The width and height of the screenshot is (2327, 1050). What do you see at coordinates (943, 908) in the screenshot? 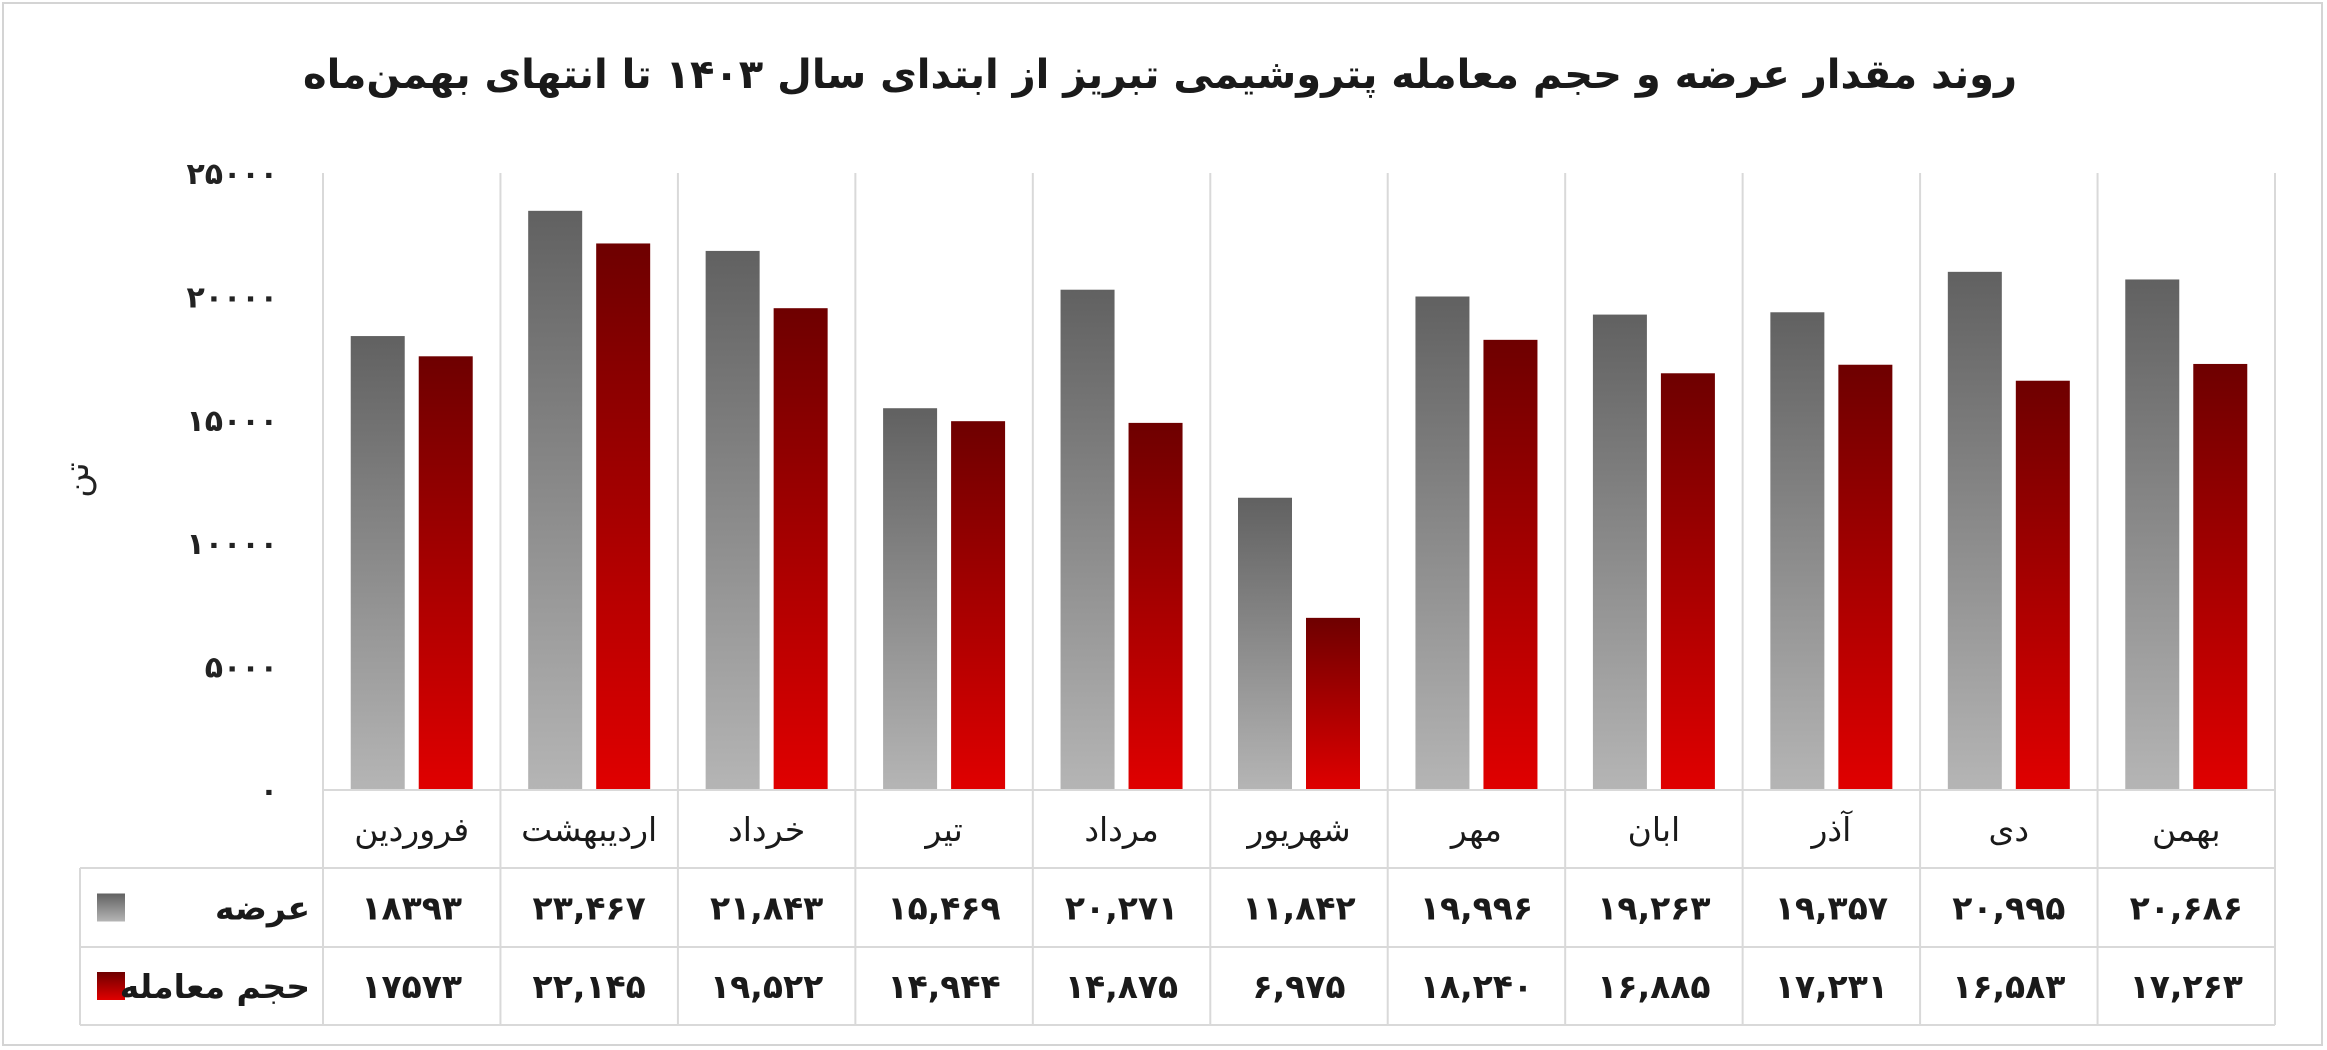
I see `data-label: ۱۵,۴۶۹` at bounding box center [943, 908].